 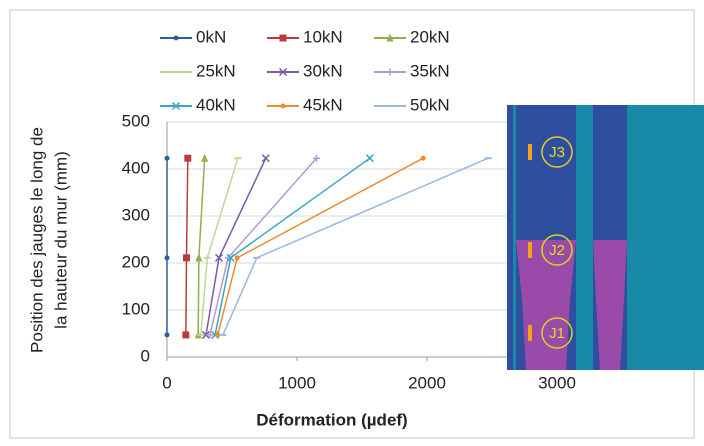 What do you see at coordinates (136, 214) in the screenshot?
I see `y-tick-label: 300` at bounding box center [136, 214].